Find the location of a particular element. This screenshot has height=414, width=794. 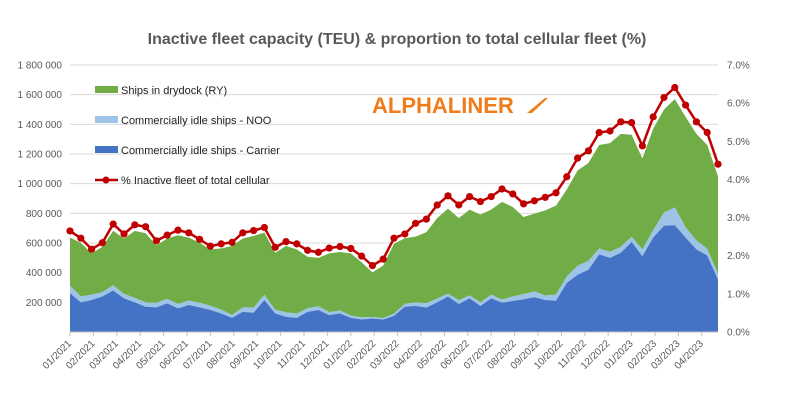

legend-label: Commercially idle ships - Carrier is located at coordinates (200, 151).